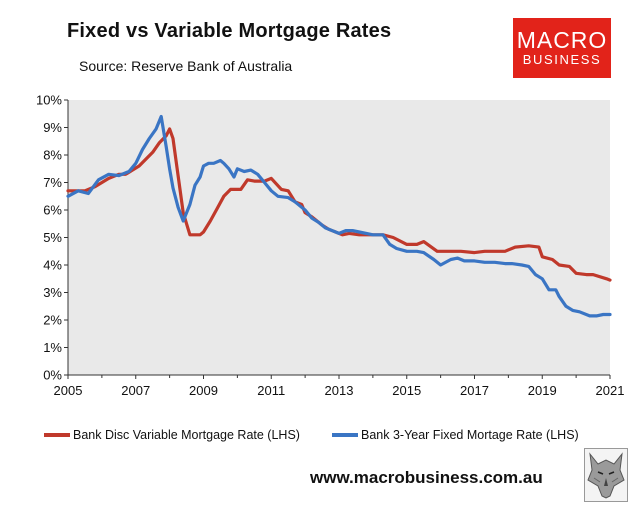 The image size is (635, 509). What do you see at coordinates (562, 59) in the screenshot?
I see `logo-line-2: BUSINESS` at bounding box center [562, 59].